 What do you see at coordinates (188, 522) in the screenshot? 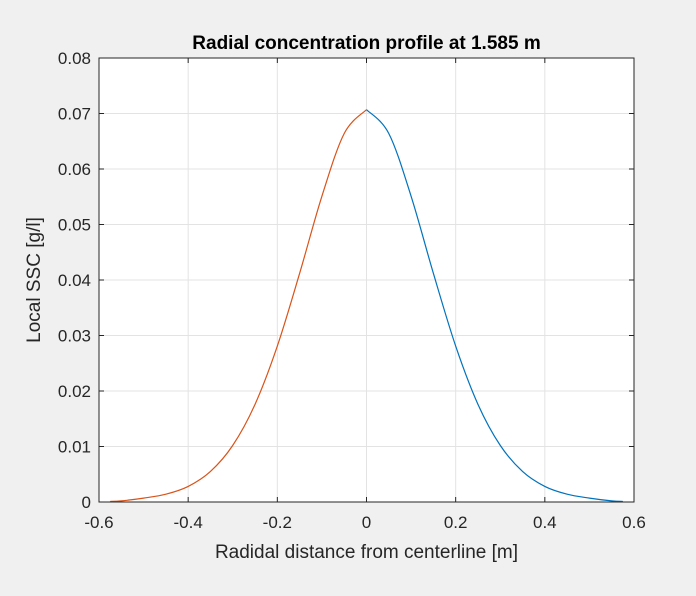
I see `x-tick-label: -0.4` at bounding box center [188, 522].